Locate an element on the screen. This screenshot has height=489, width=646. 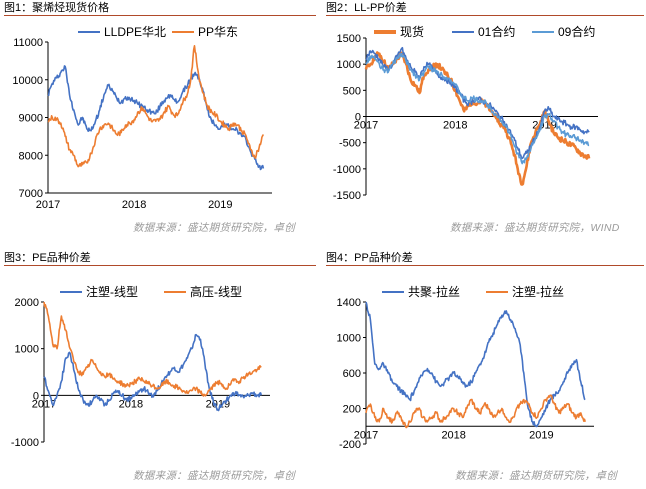
chart-3-title: 图3：PE品种价差 is located at coordinates (160, 258).